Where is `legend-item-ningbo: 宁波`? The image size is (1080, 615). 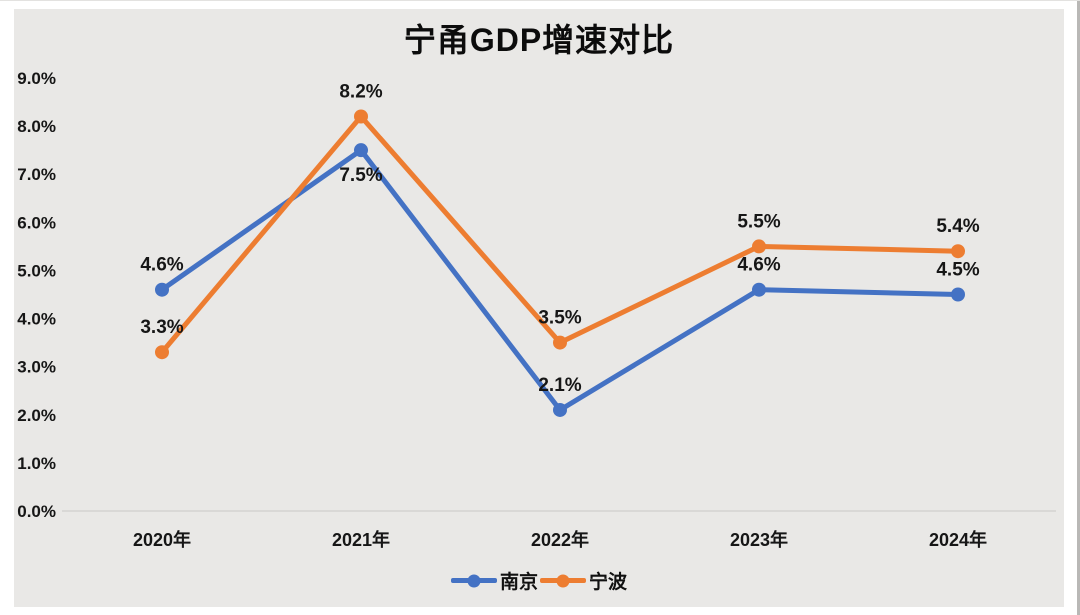
legend-item-ningbo: 宁波 is located at coordinates (583, 580).